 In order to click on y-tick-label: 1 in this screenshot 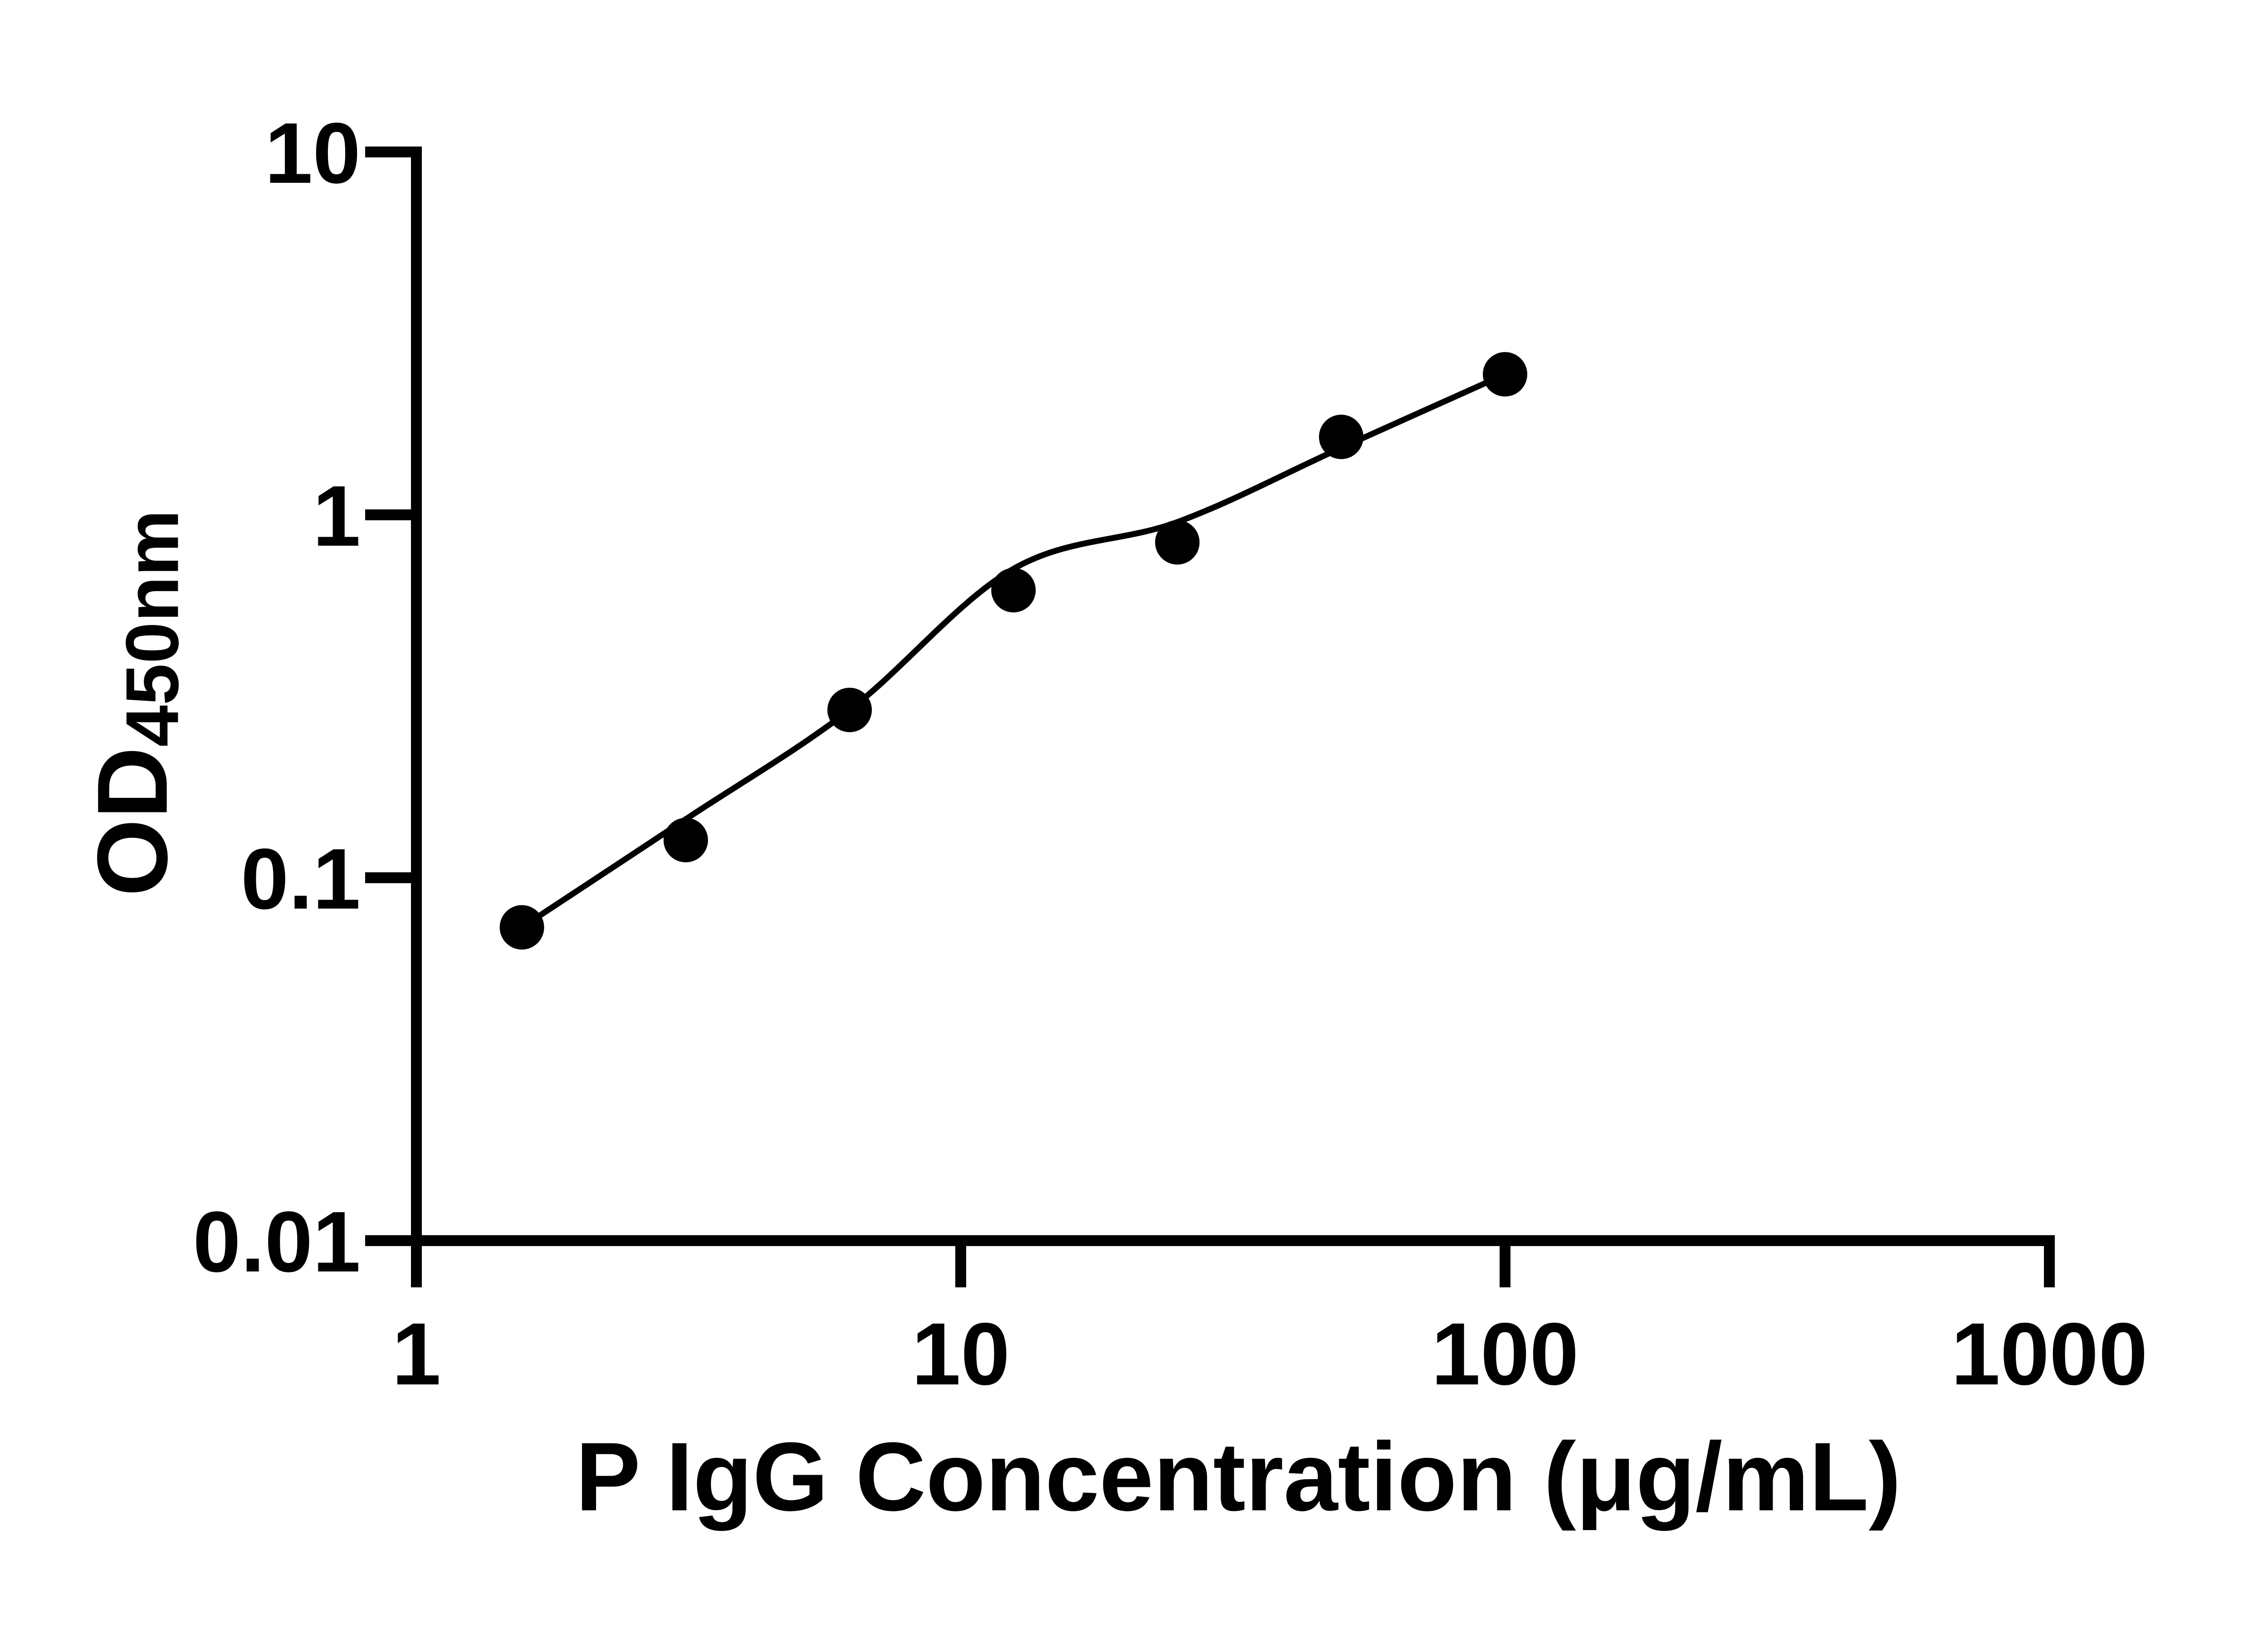, I will do `click(337, 516)`.